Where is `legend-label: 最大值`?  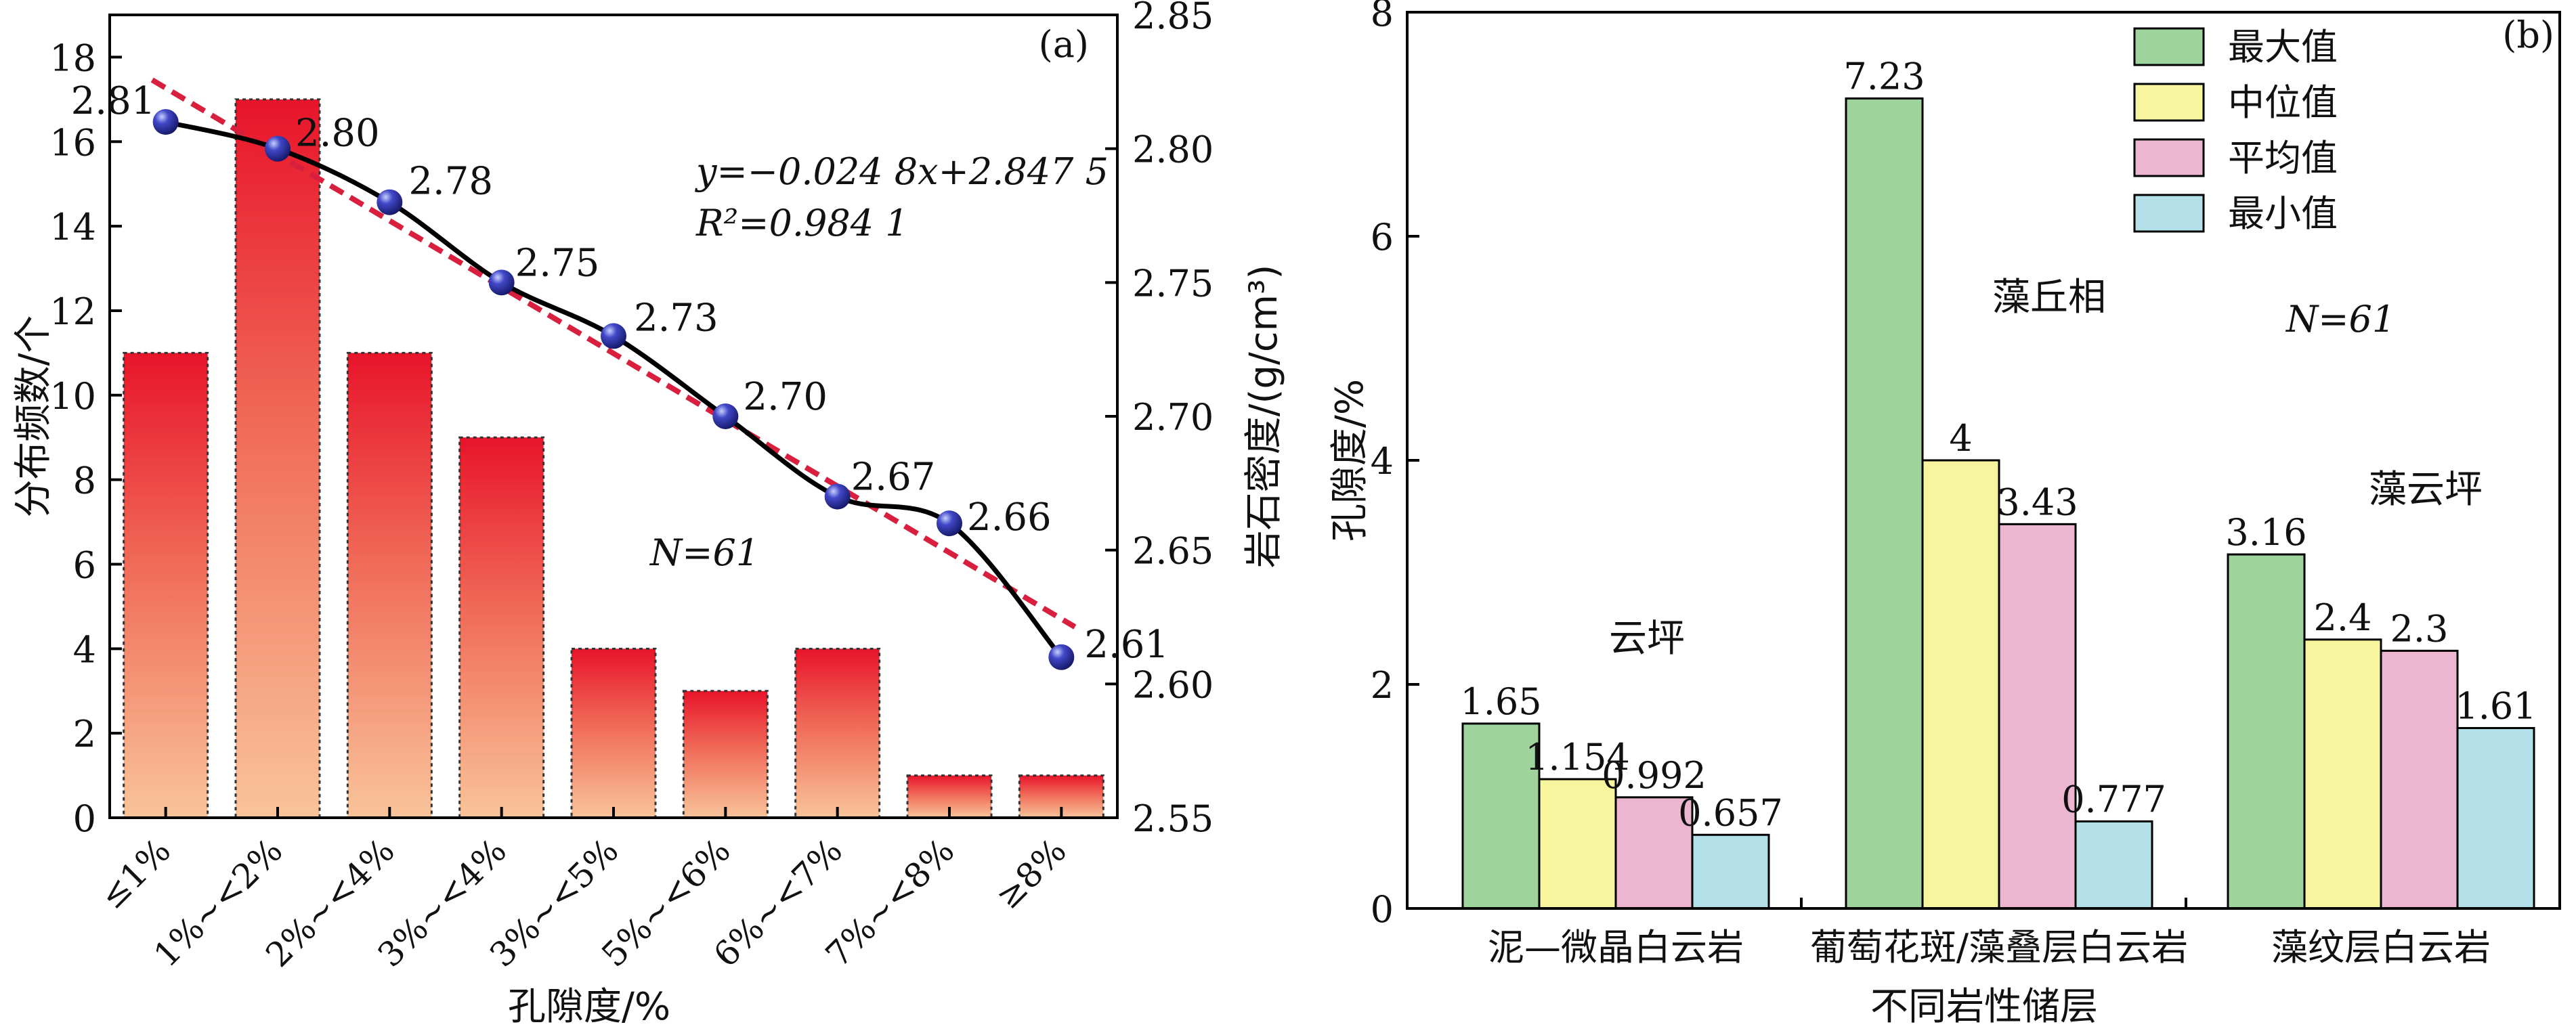 legend-label: 最大值 is located at coordinates (2283, 47).